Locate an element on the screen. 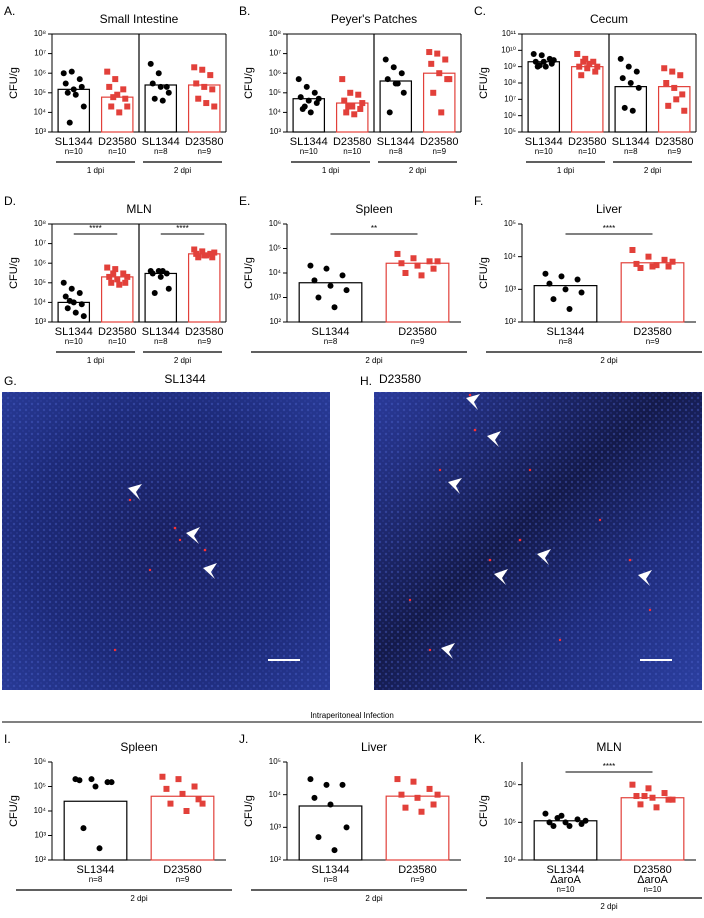  arrowheads is located at coordinates (172, 531).